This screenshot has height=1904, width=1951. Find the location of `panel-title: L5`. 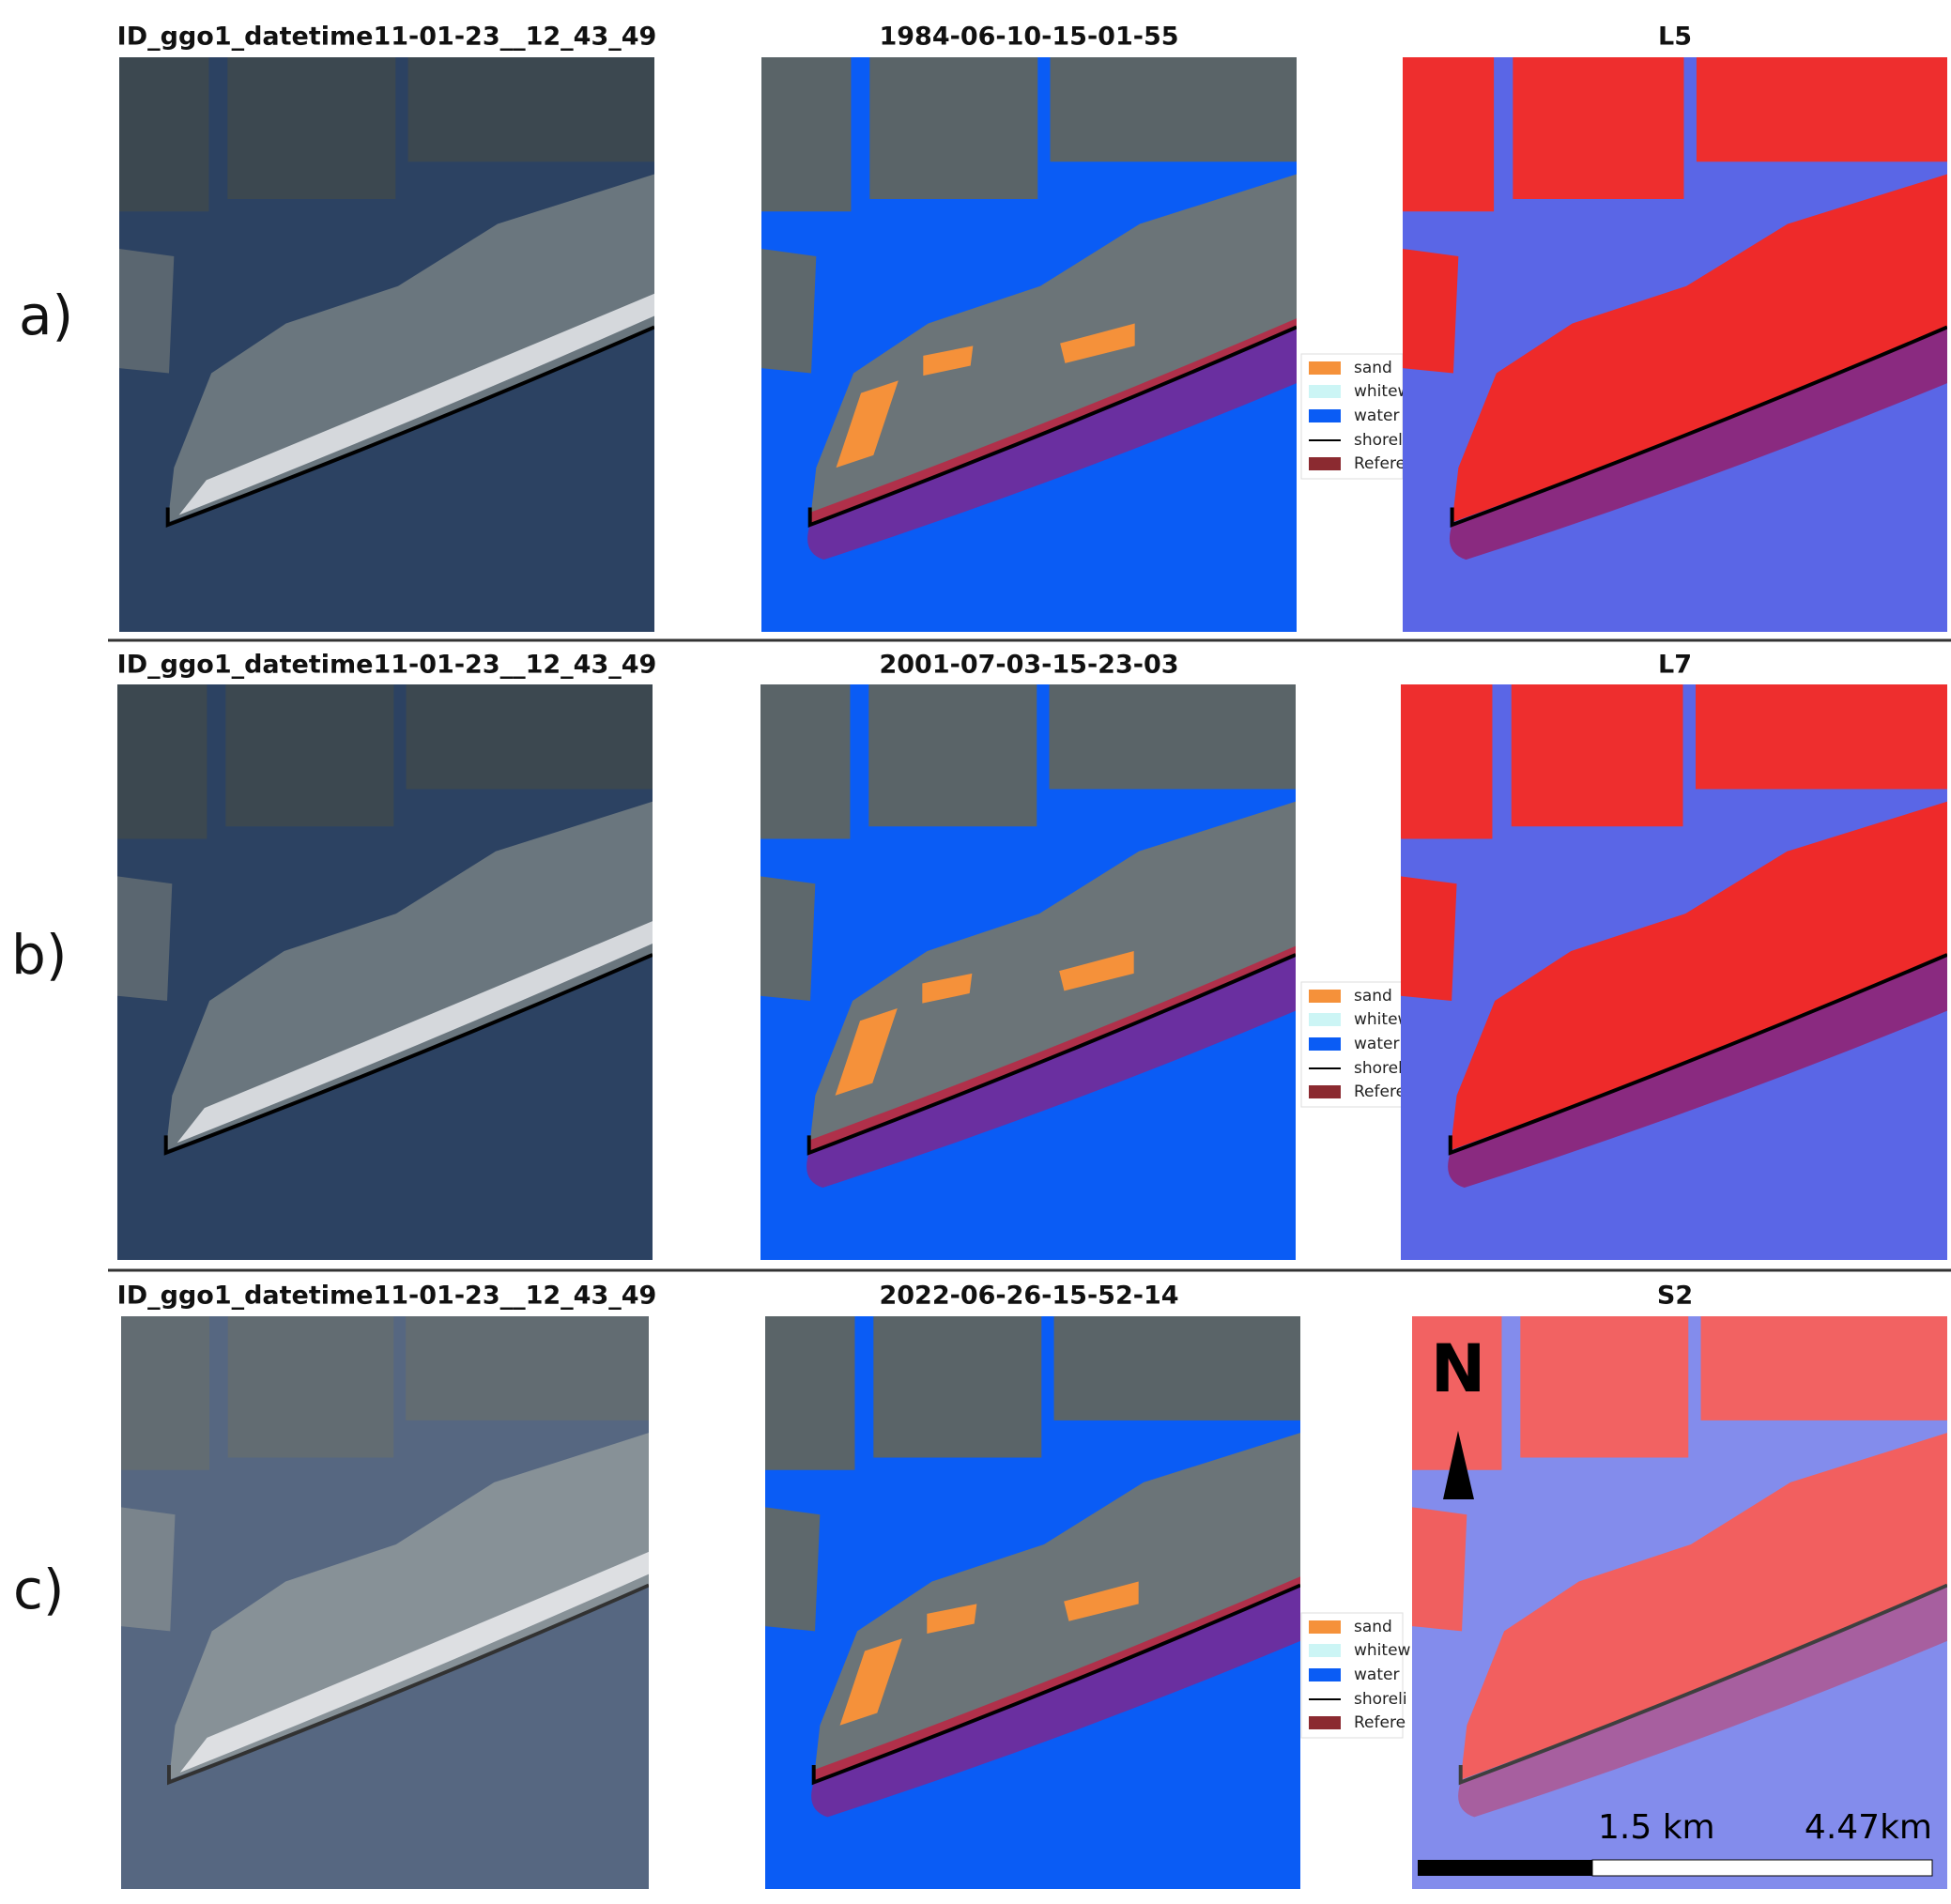

panel-title: L5 is located at coordinates (1675, 37).